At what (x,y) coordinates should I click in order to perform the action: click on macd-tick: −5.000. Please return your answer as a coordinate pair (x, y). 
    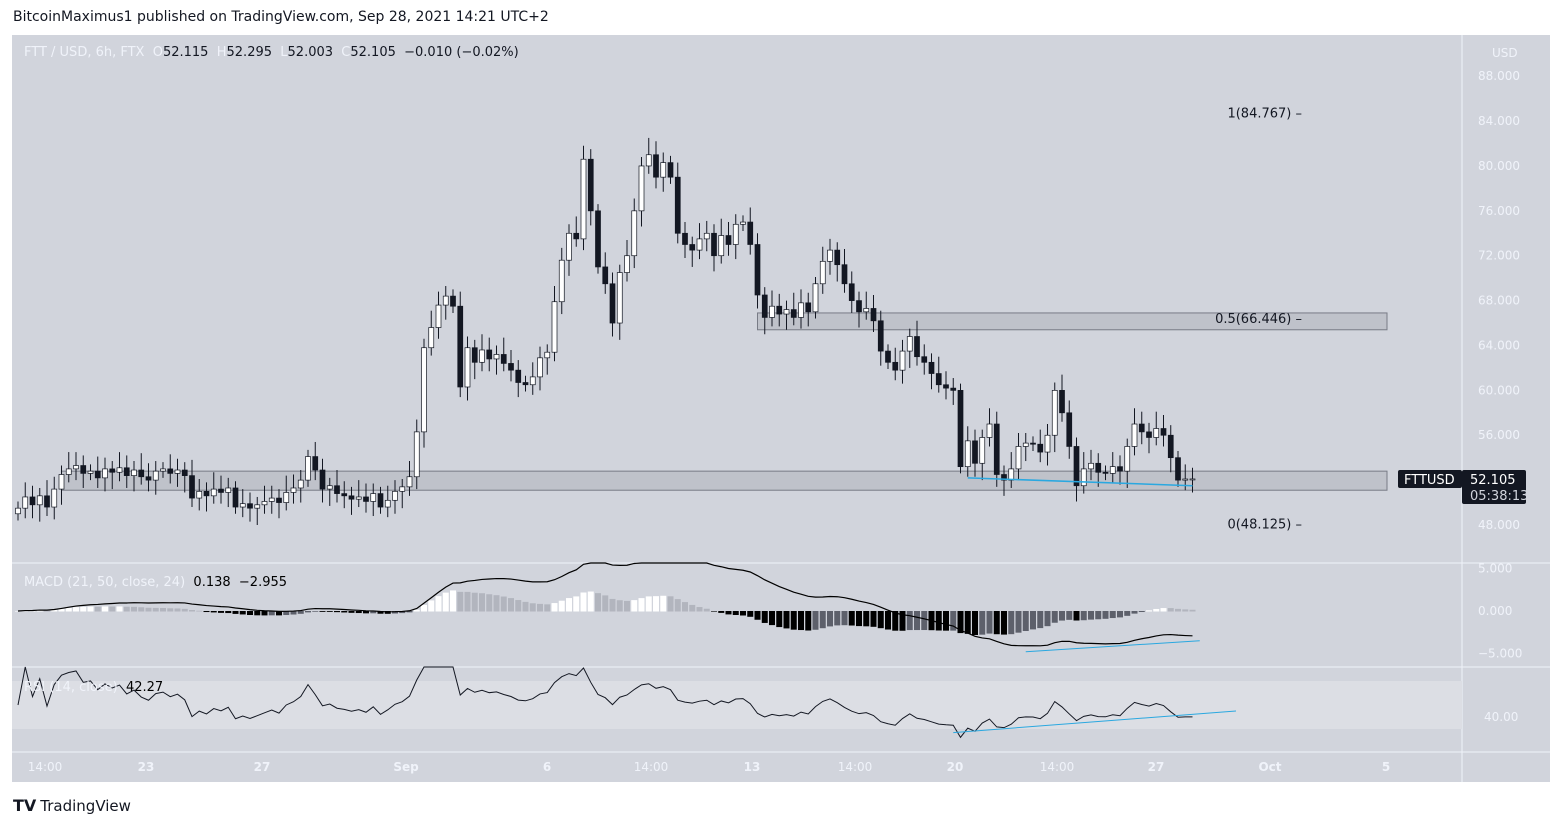
    Looking at the image, I should click on (1500, 654).